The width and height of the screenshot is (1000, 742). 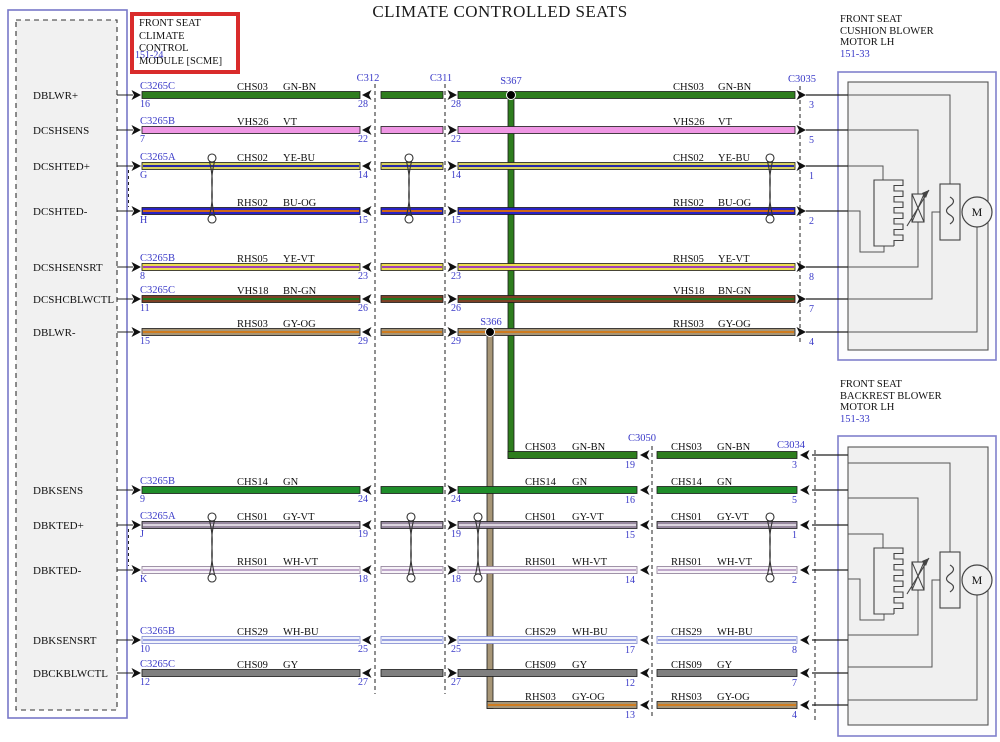 I want to click on c3034-pin-number: 7, so click(x=794, y=683).